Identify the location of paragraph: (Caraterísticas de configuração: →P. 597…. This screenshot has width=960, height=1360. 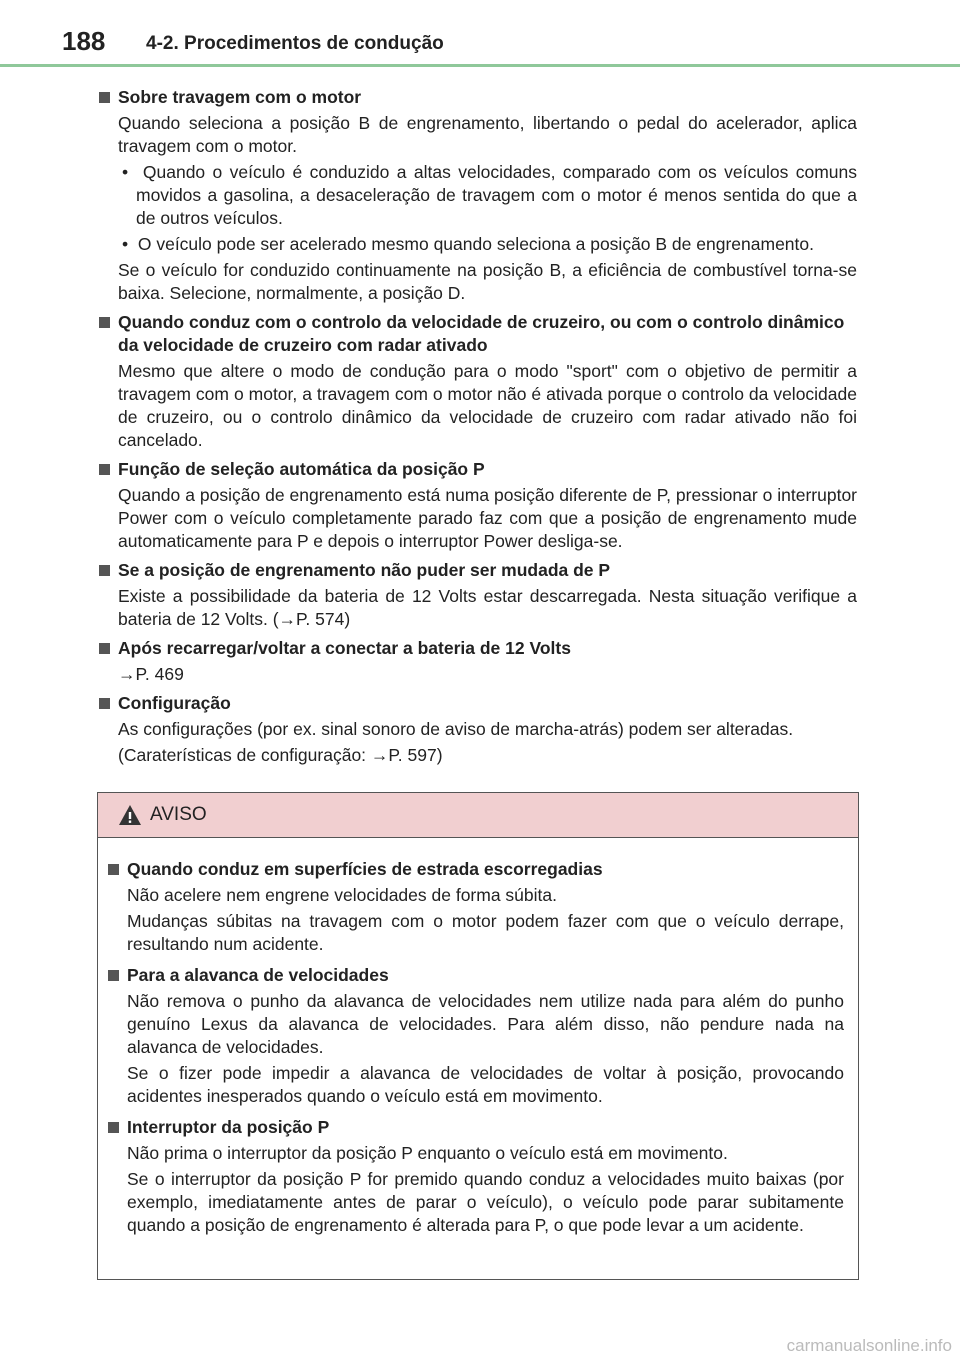
(280, 755).